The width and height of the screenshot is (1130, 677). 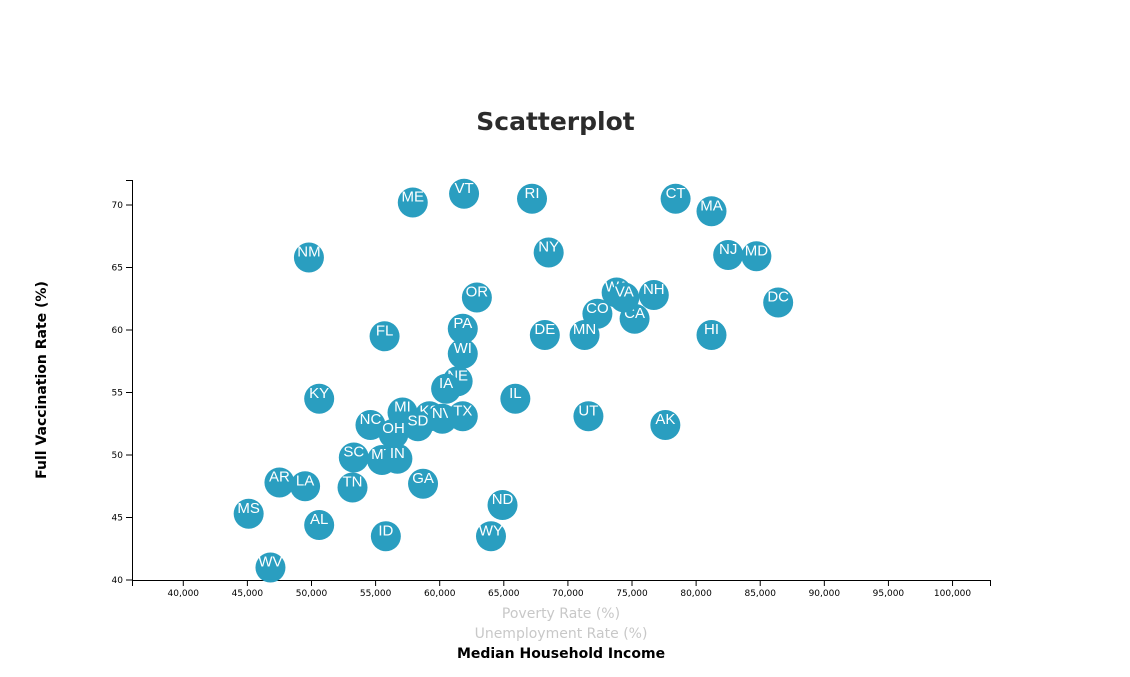 I want to click on data-point-fl: FL, so click(x=384, y=336).